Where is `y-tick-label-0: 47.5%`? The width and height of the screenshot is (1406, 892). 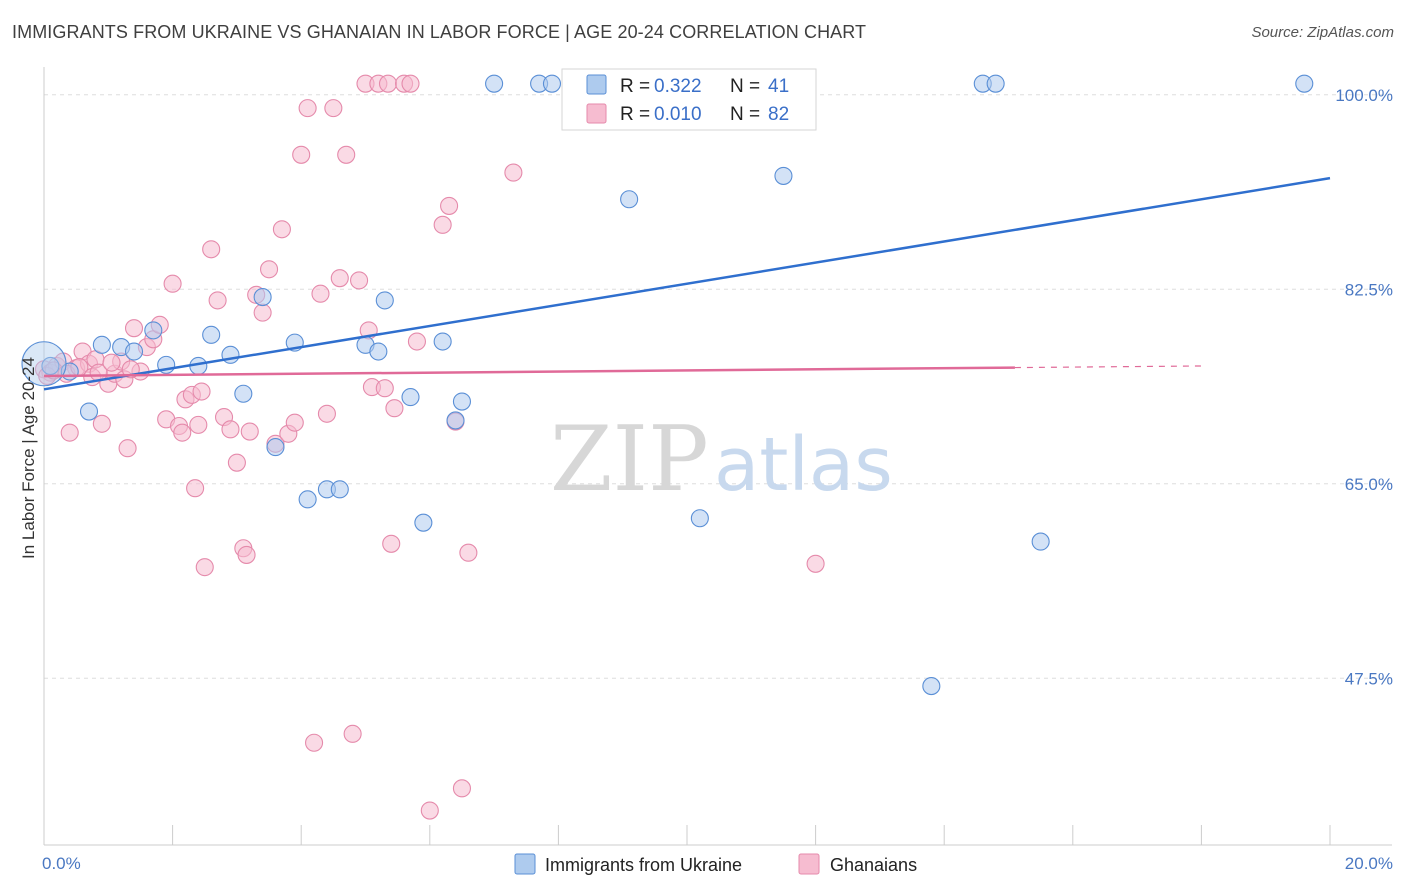
y-tick-label-0: 47.5% is located at coordinates (1369, 678).